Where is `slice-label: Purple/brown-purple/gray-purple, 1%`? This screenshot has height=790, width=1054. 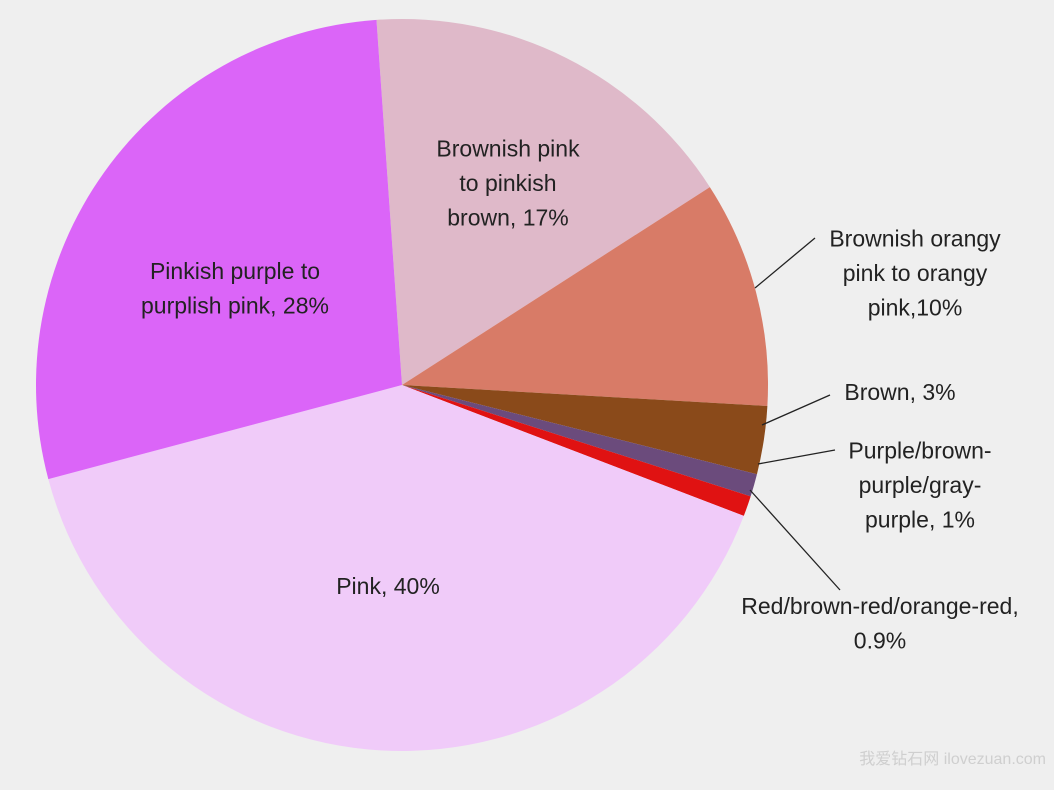 slice-label: Purple/brown-purple/gray-purple, 1% is located at coordinates (919, 485).